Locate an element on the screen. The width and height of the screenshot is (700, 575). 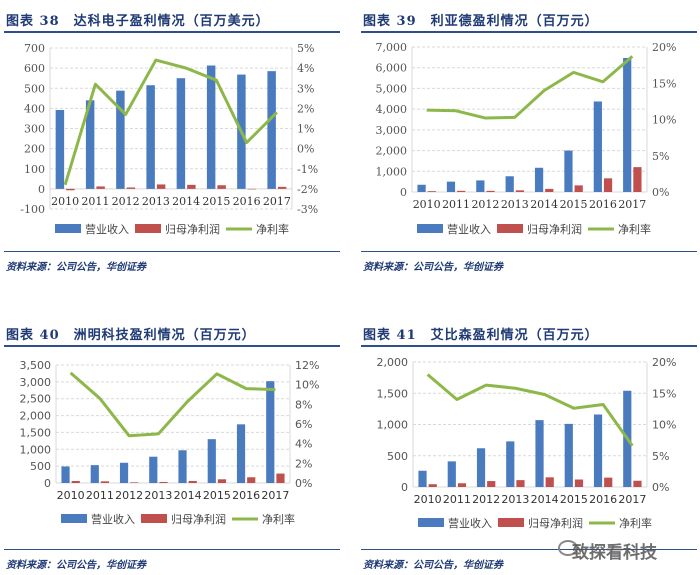
y-tick-label: 2,000 is located at coordinates (392, 151).